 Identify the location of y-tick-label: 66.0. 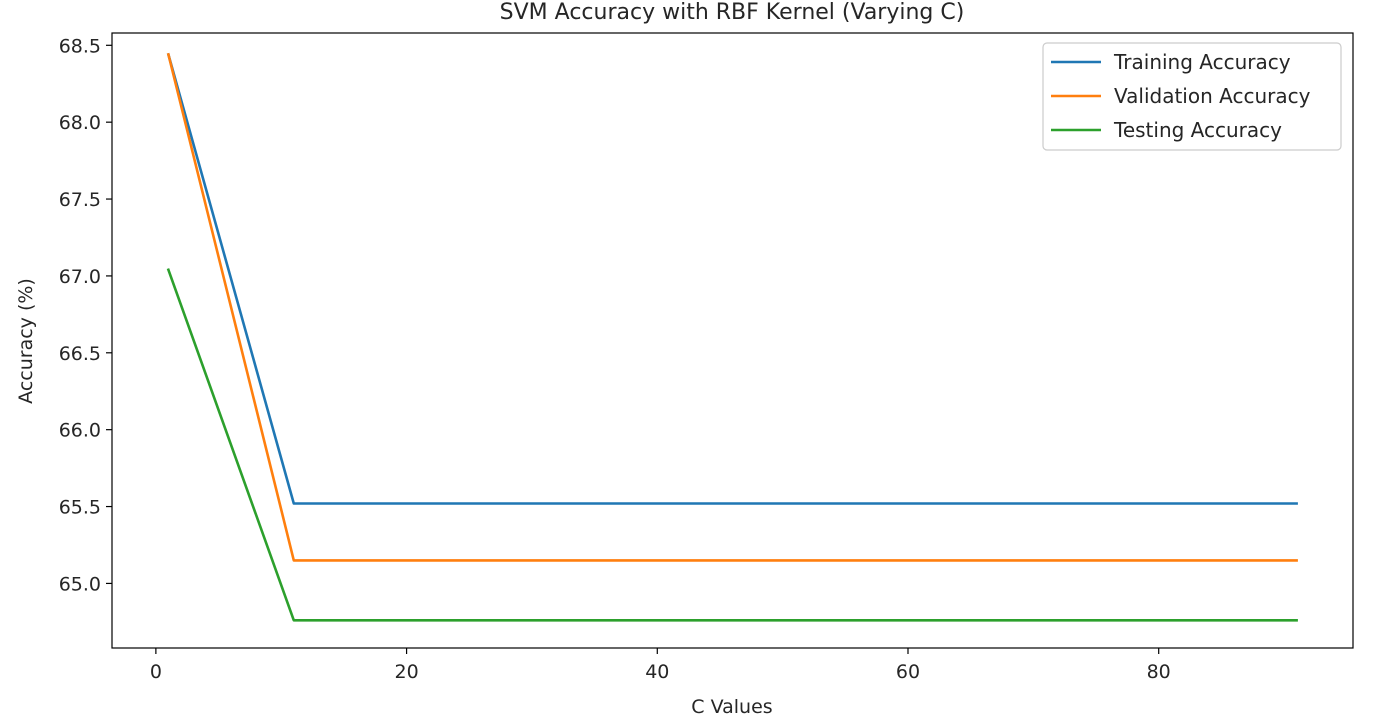
(80, 431).